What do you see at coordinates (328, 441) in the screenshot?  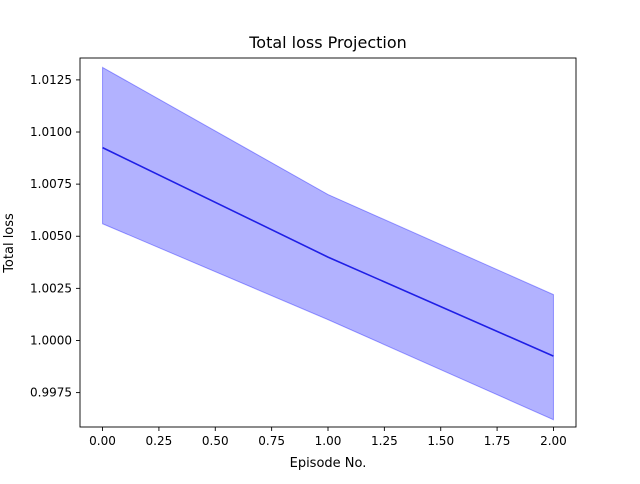 I see `x-tick-label: 1.00` at bounding box center [328, 441].